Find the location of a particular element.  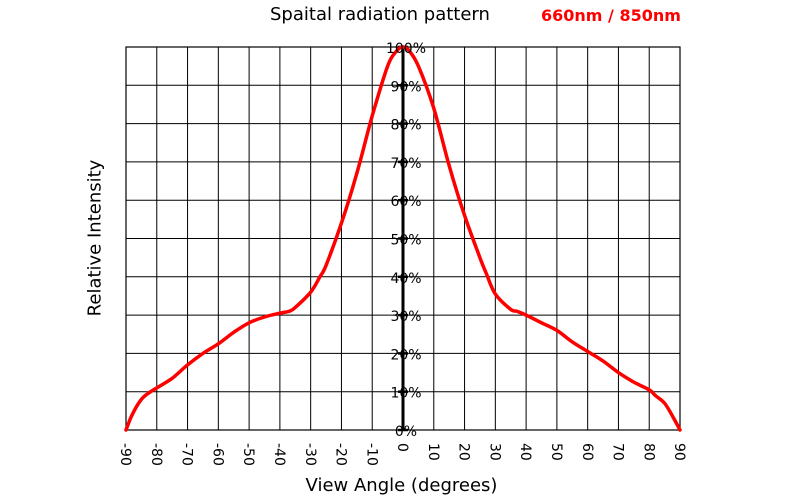

x-tick-label: 70 is located at coordinates (618, 452).